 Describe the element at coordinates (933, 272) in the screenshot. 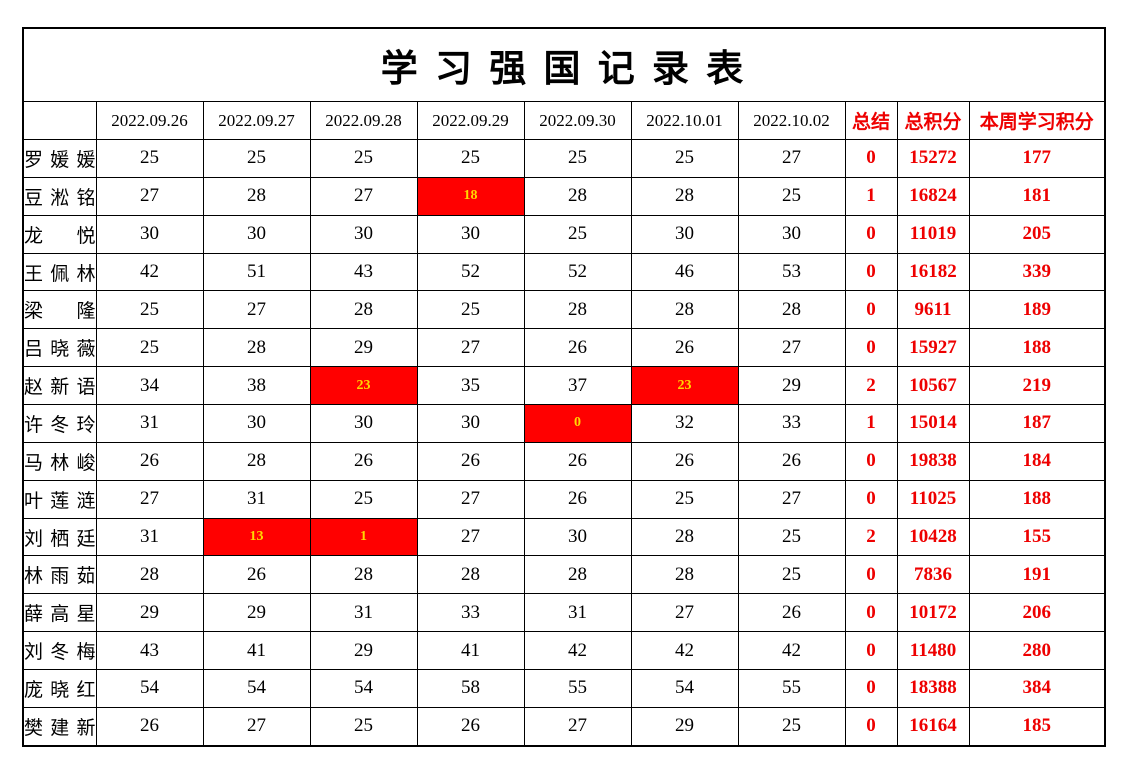

I see `total-points-cell: 16182` at that location.